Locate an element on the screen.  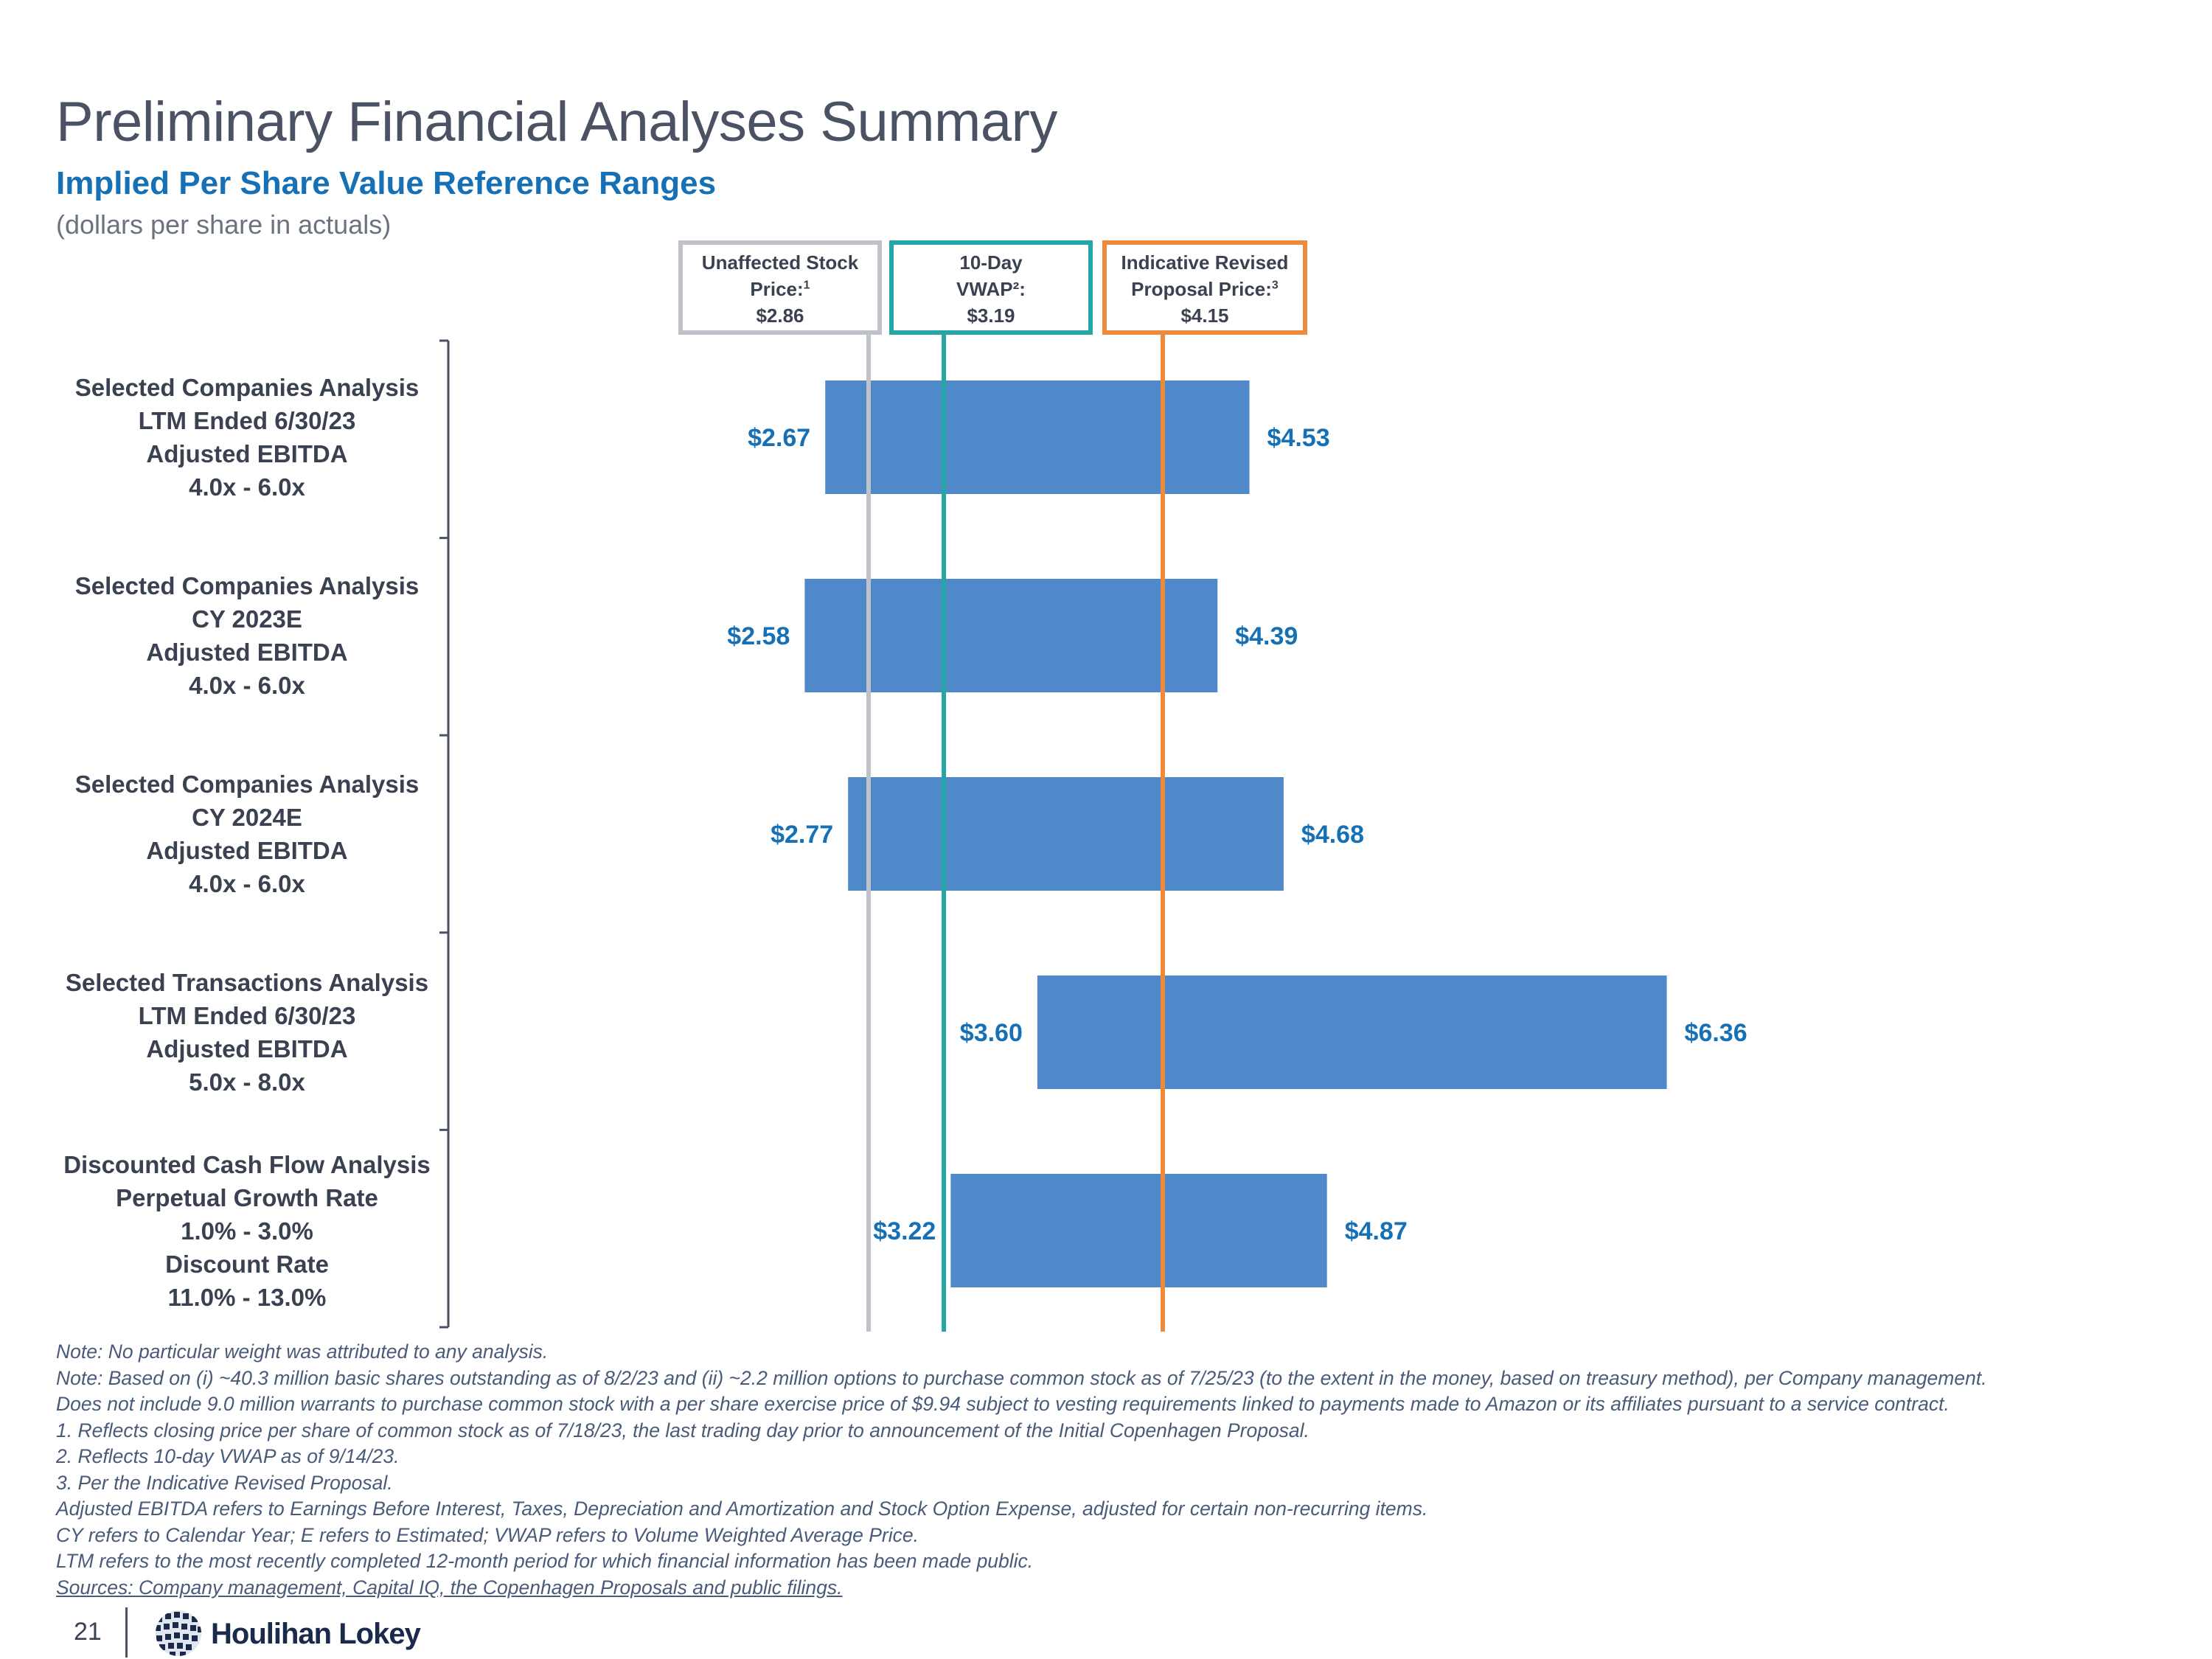
page-title: Preliminary Financial Analyses Summary is located at coordinates (556, 122).